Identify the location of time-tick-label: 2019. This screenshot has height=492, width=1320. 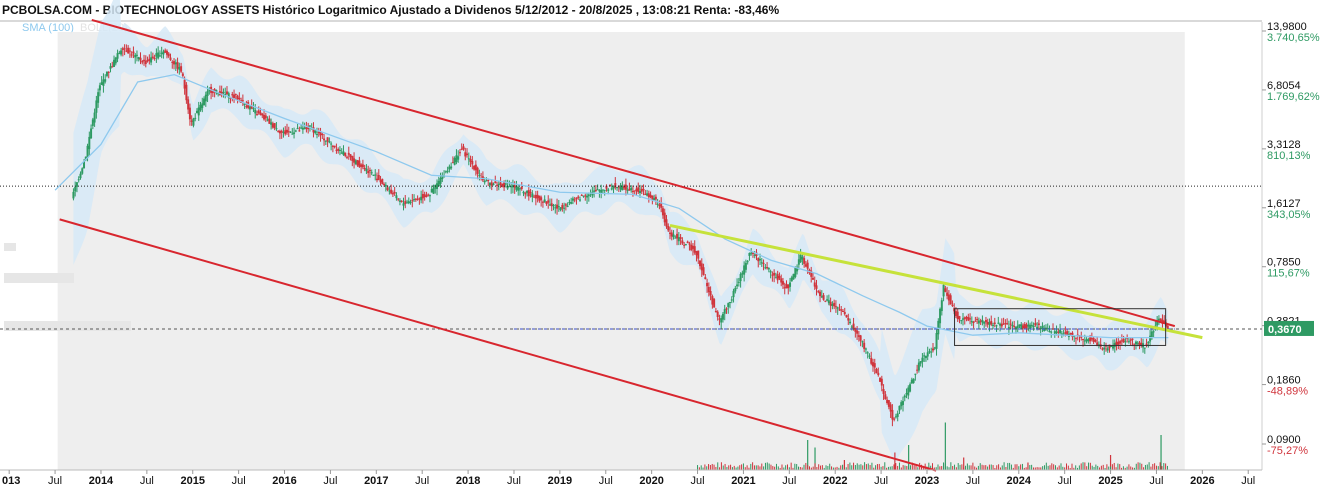
(560, 481).